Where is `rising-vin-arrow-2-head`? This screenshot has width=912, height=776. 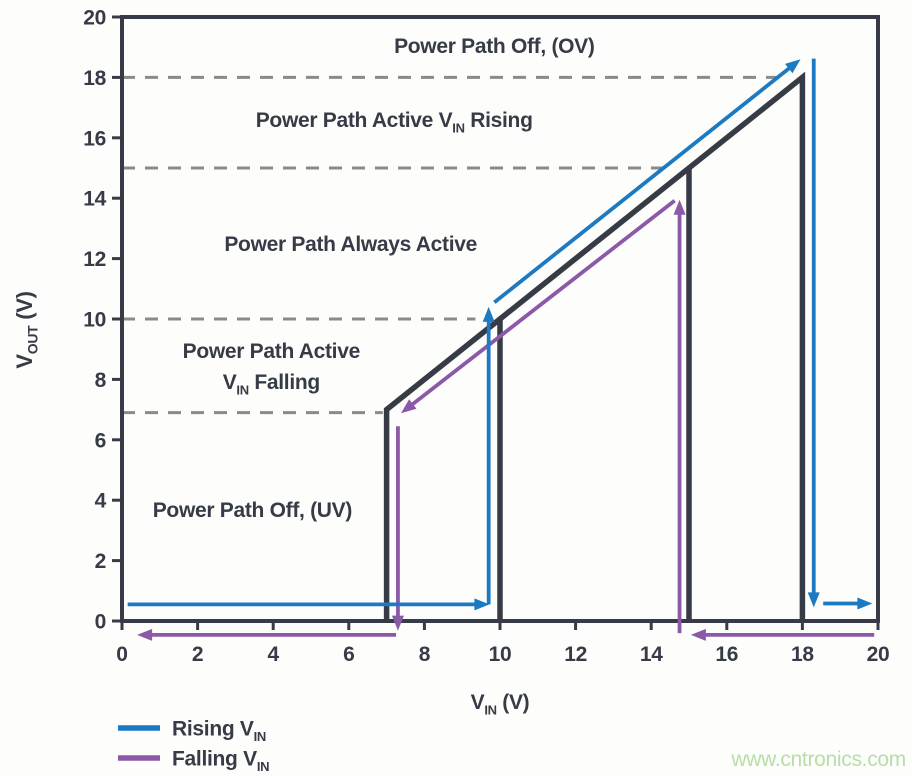 rising-vin-arrow-2-head is located at coordinates (793, 66).